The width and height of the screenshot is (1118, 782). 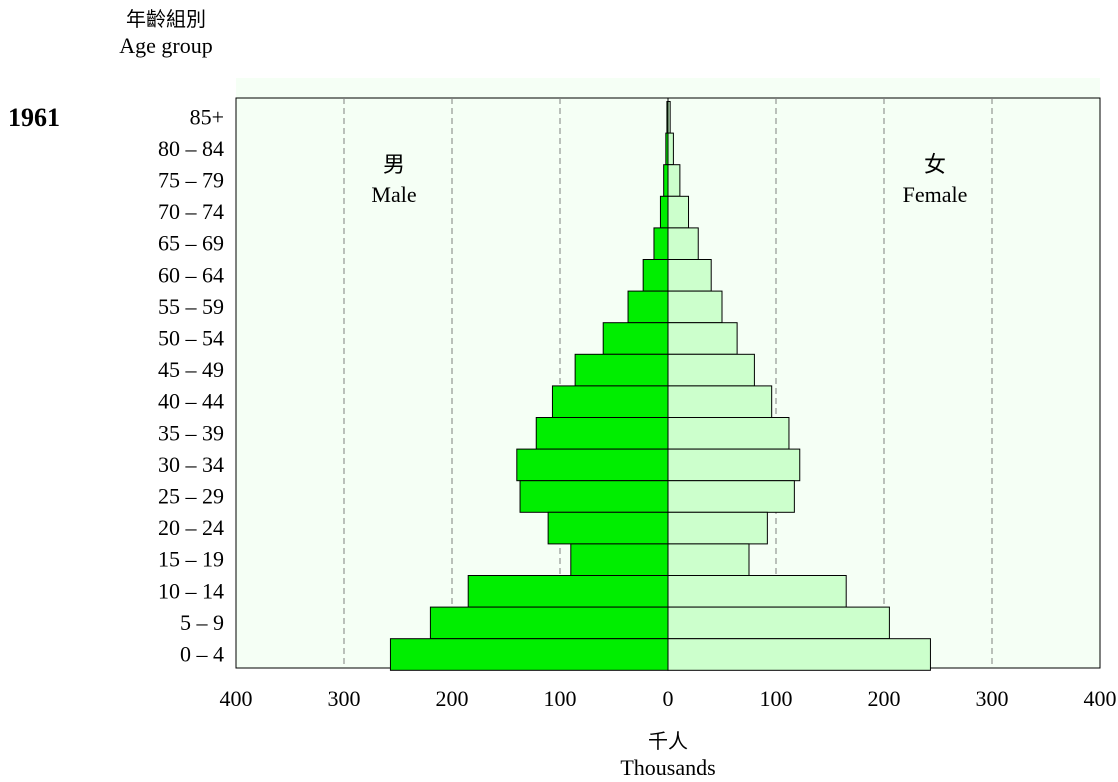 What do you see at coordinates (191, 274) in the screenshot?
I see `age-group-label: 60 – 64` at bounding box center [191, 274].